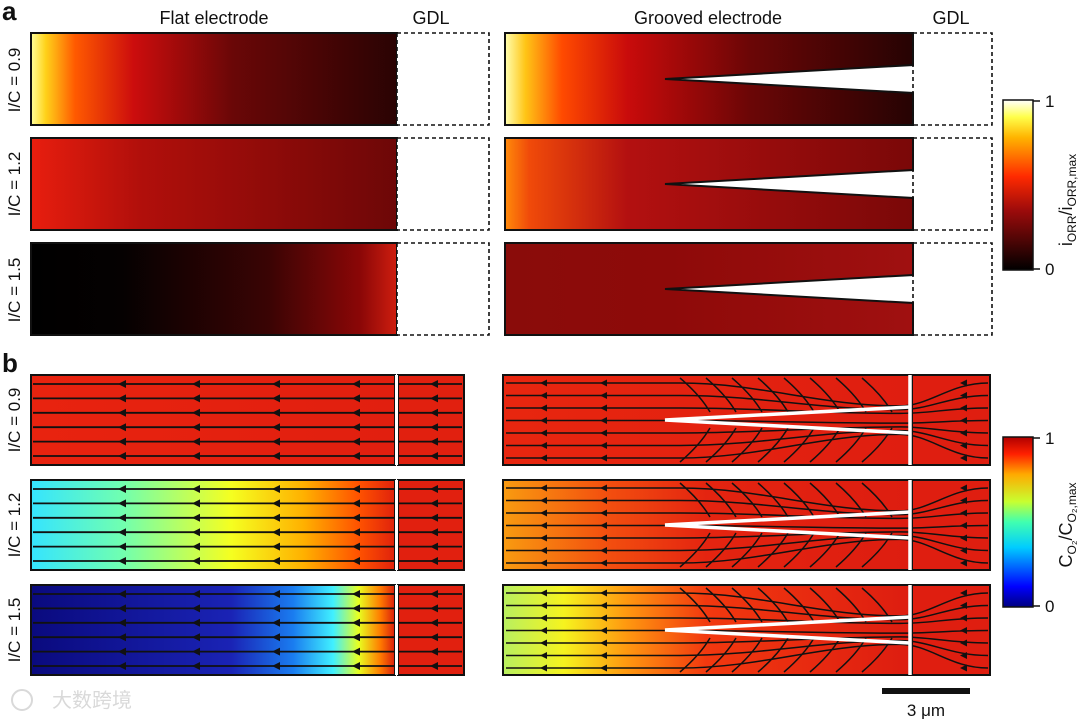 This screenshot has height=720, width=1080. I want to click on row-label-b1: I/C = 0.9, so click(14, 420).